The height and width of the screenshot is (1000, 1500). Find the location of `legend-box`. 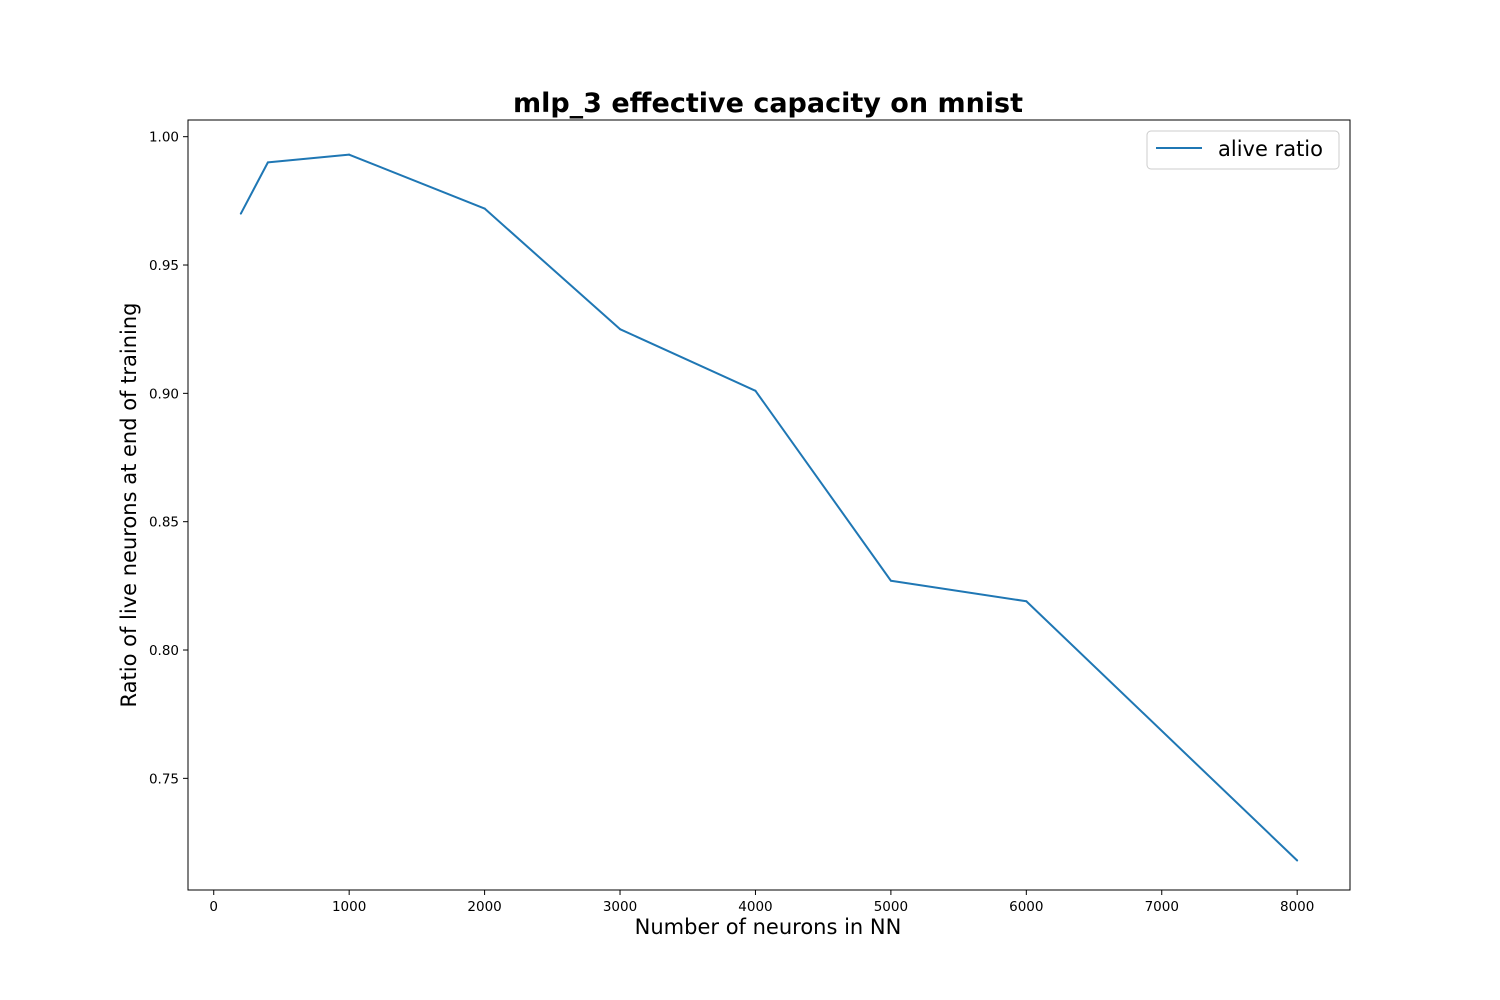

legend-box is located at coordinates (1243, 150).